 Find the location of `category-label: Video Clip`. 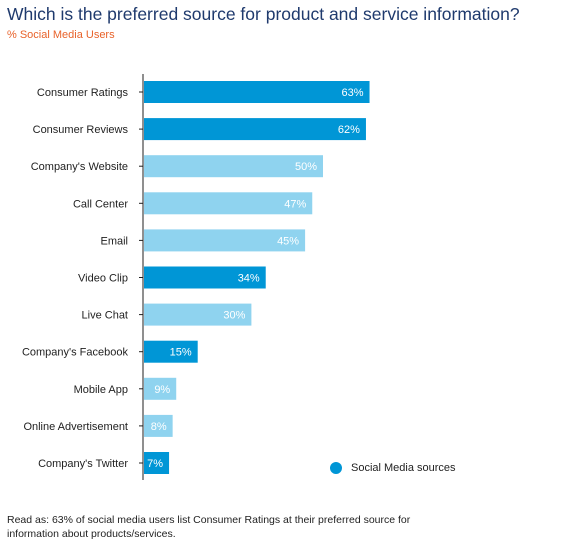

category-label: Video Clip is located at coordinates (103, 279).